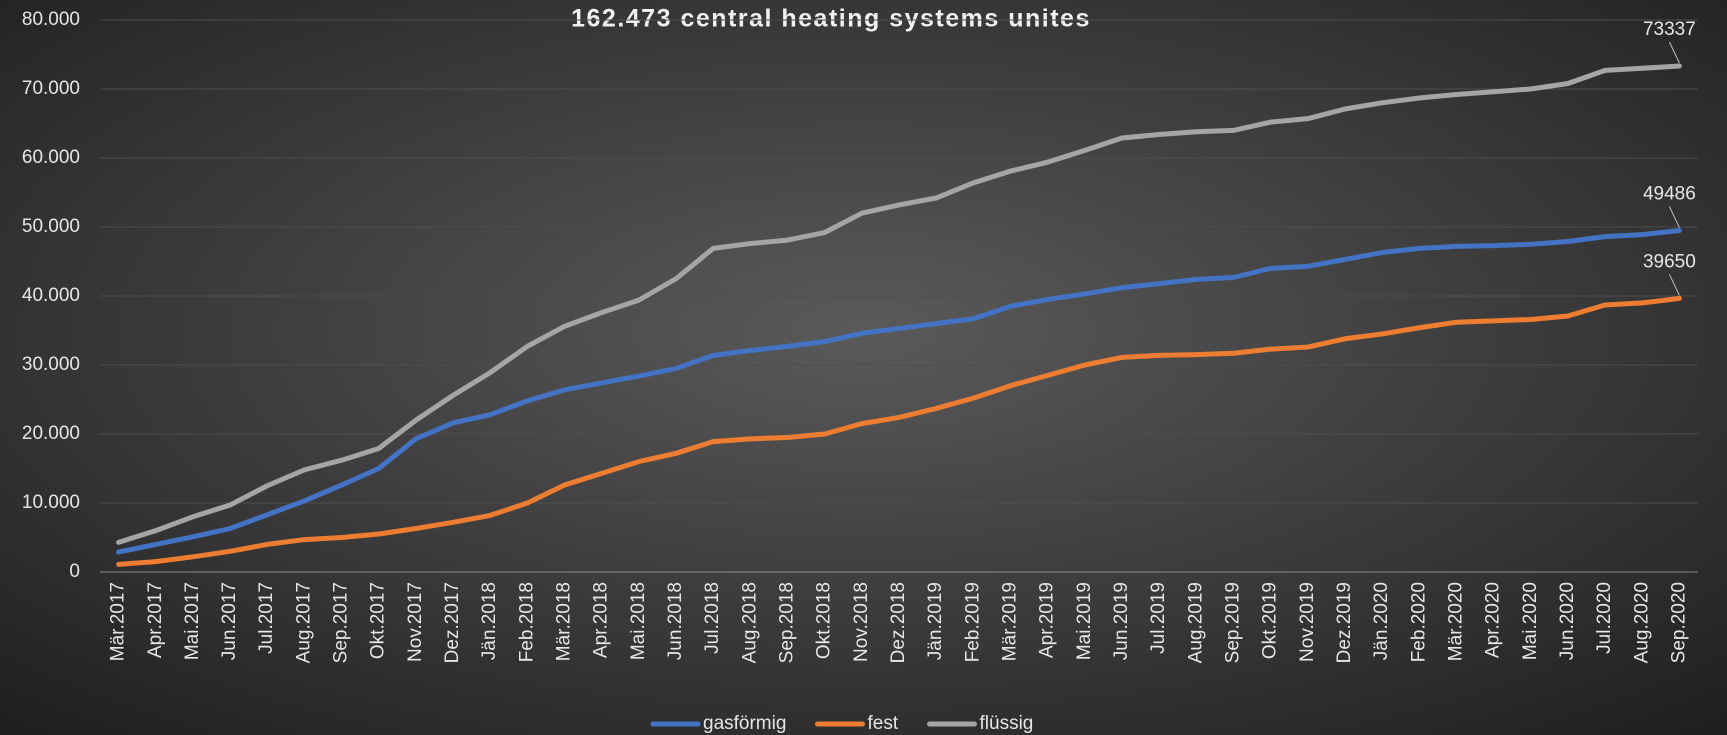 The image size is (1727, 735). What do you see at coordinates (229, 621) in the screenshot?
I see `x-tick-label: Jun.2017` at bounding box center [229, 621].